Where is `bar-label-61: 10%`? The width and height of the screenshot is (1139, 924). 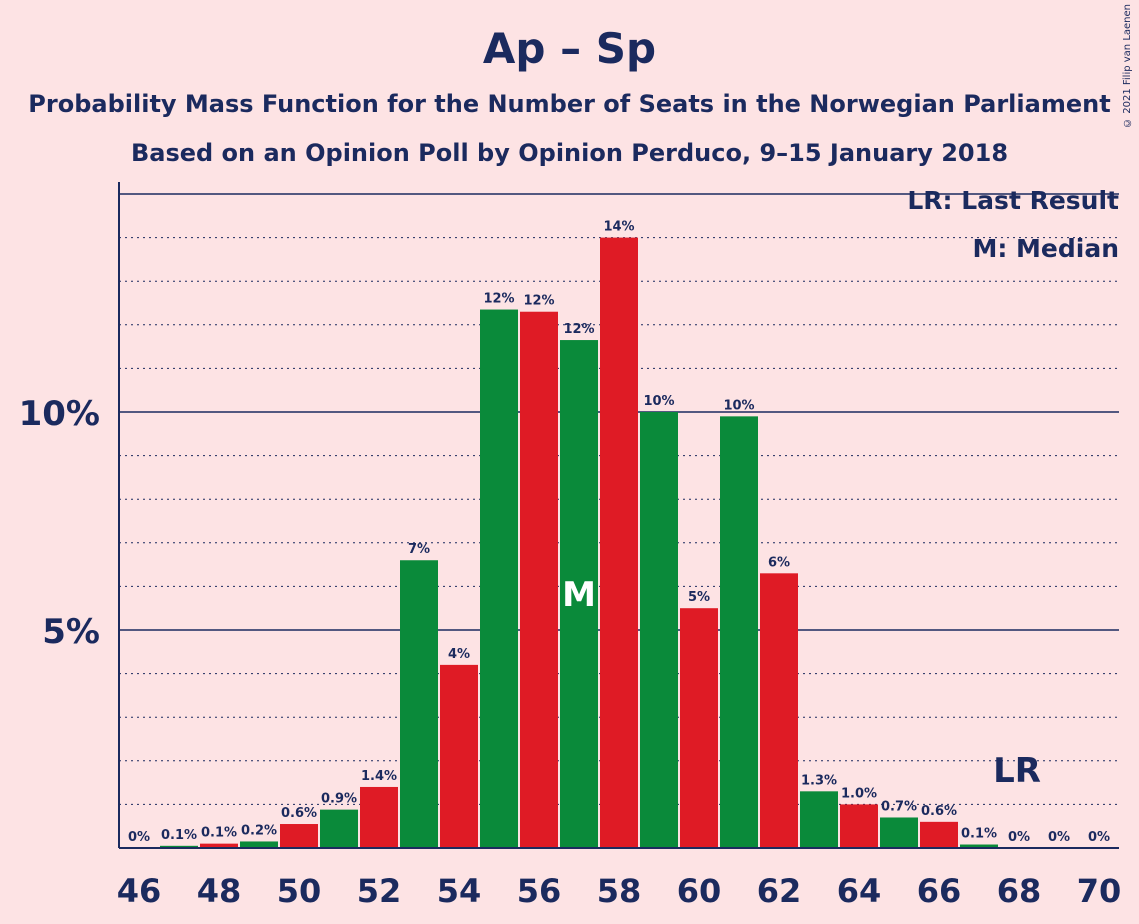
bar-label-61: 10% is located at coordinates (738, 405).